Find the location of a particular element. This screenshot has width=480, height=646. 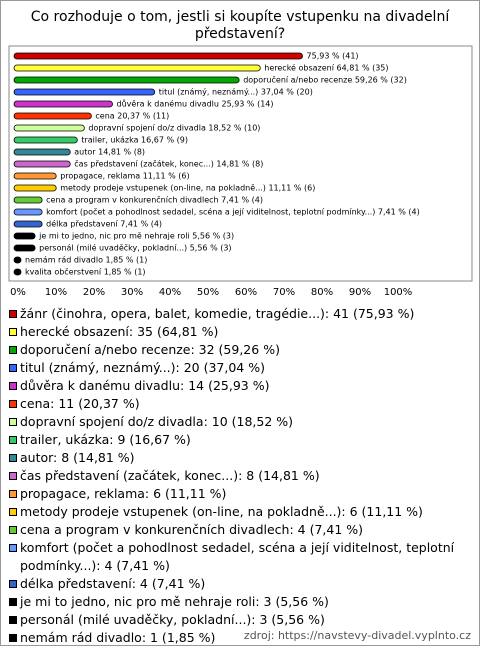

legend-entry: propagace, reklama: 6 (11,11 %) is located at coordinates (240, 494).